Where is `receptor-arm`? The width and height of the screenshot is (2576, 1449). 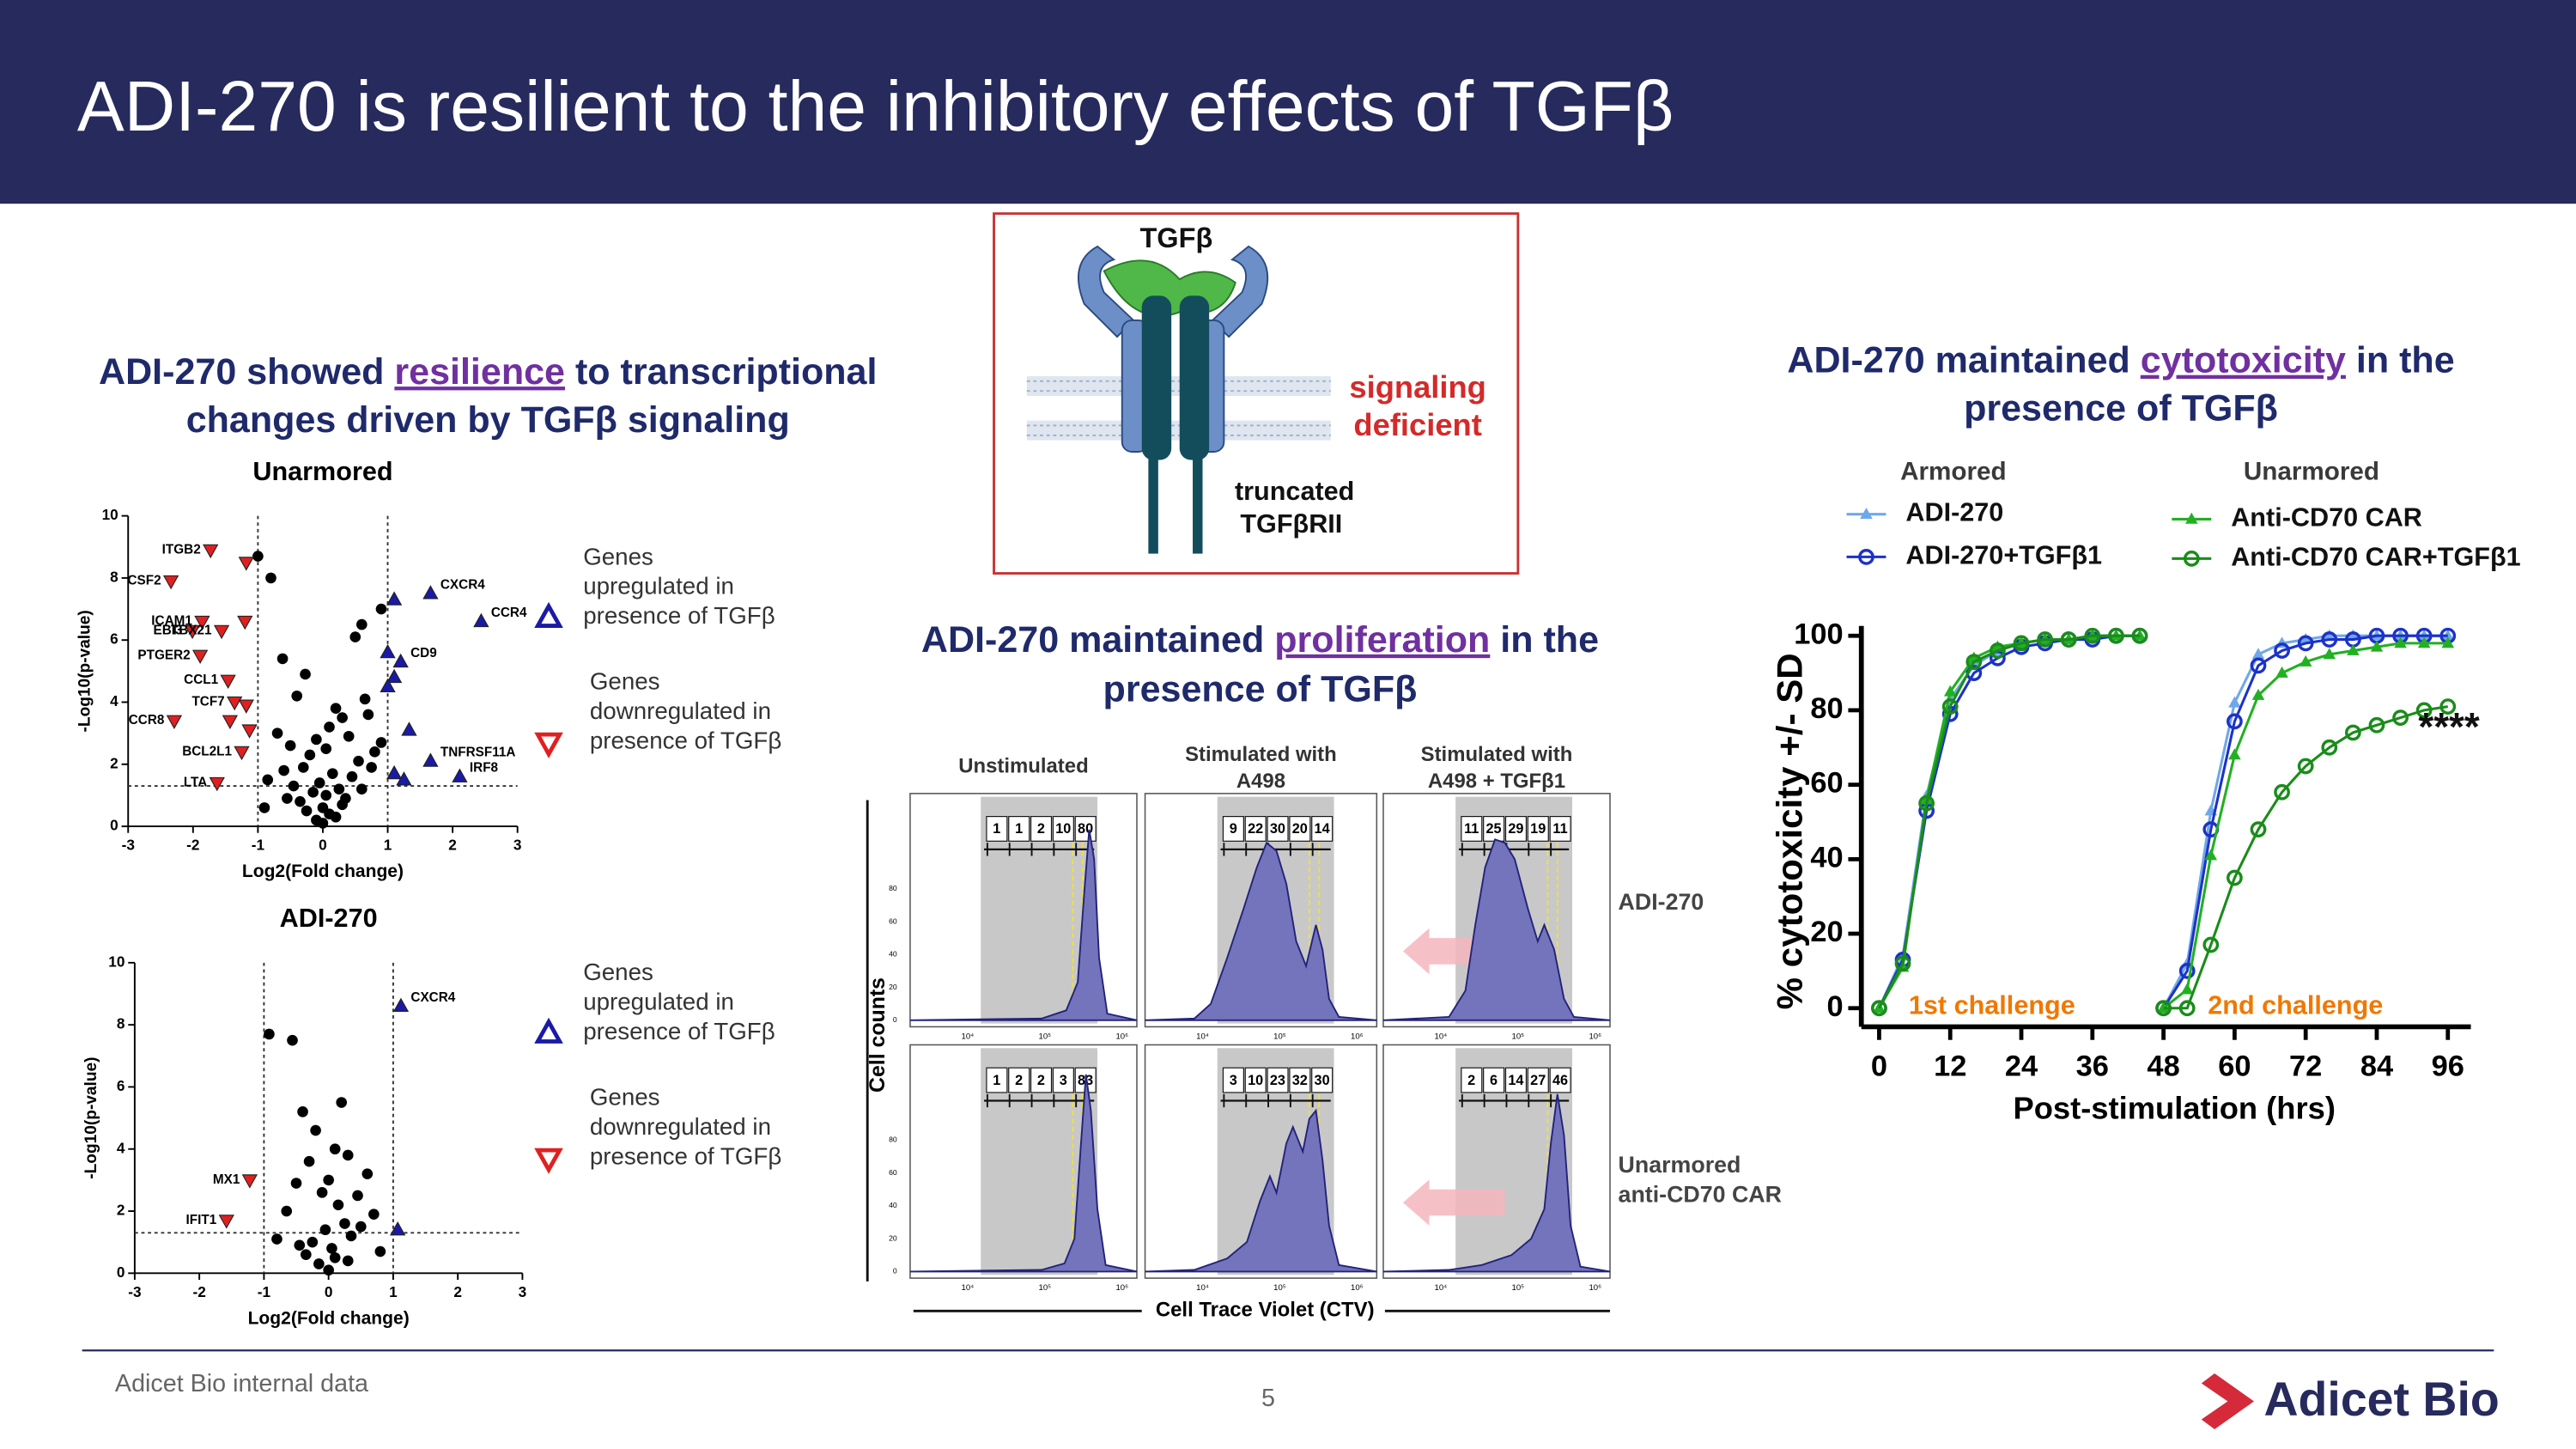
receptor-arm is located at coordinates (1107, 291).